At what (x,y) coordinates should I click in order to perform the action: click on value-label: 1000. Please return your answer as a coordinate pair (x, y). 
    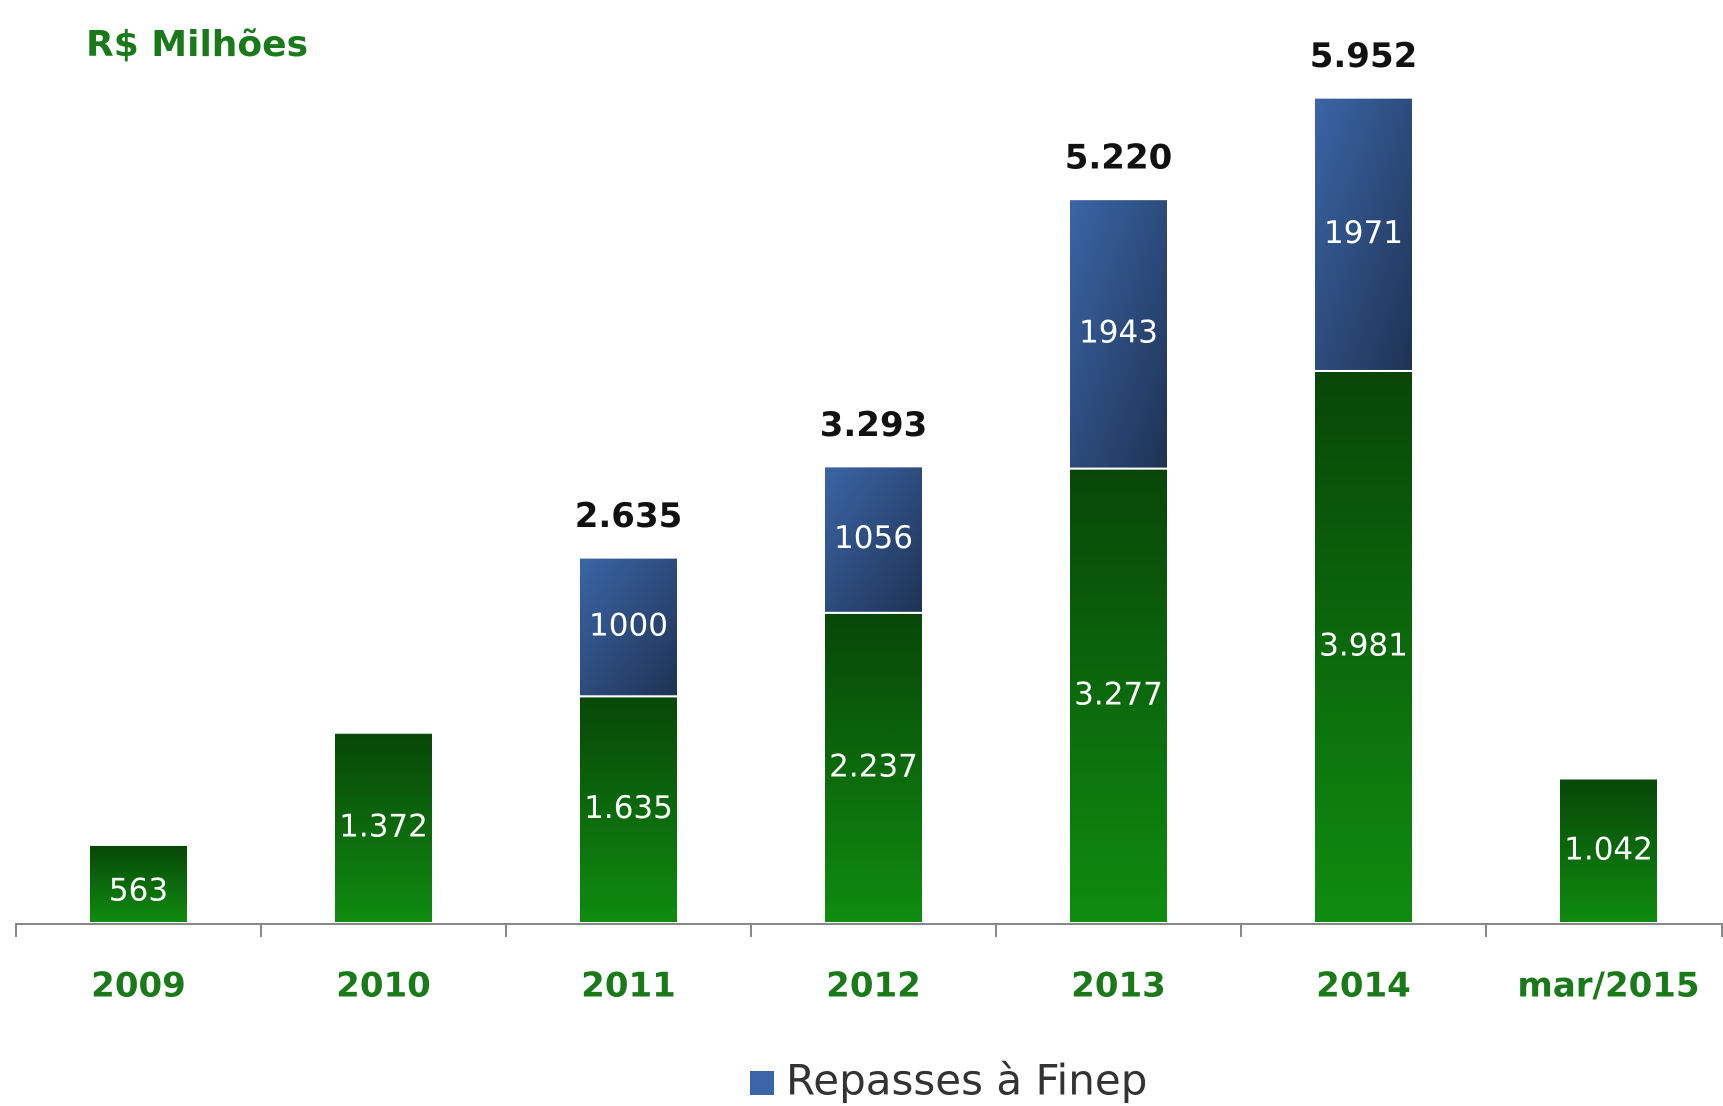
    Looking at the image, I should click on (628, 625).